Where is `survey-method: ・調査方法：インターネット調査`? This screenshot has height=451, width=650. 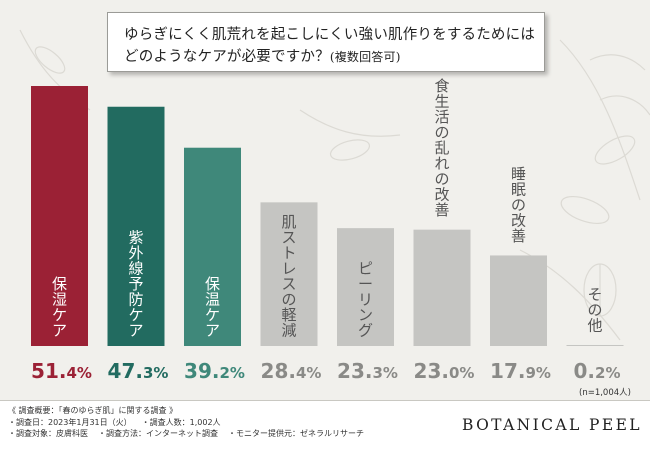 survey-method: ・調査方法：インターネット調査 is located at coordinates (158, 433).